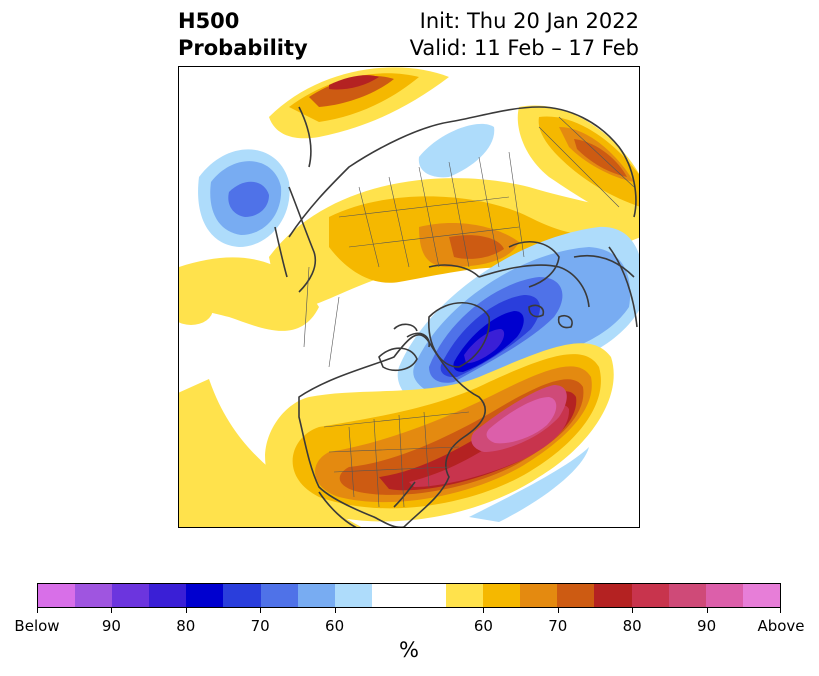  I want to click on below-80-pacific, so click(248, 199).